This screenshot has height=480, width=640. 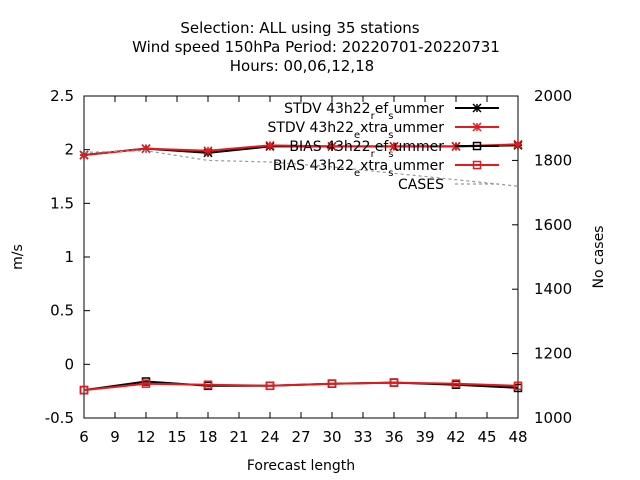 I want to click on y2-tick-label: 1600, so click(x=553, y=225).